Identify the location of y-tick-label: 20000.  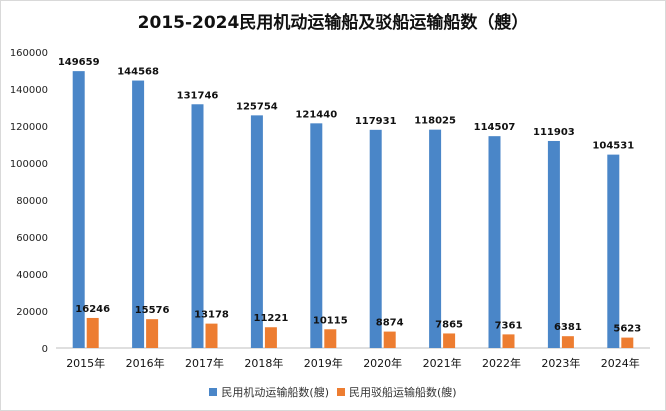
(32, 312).